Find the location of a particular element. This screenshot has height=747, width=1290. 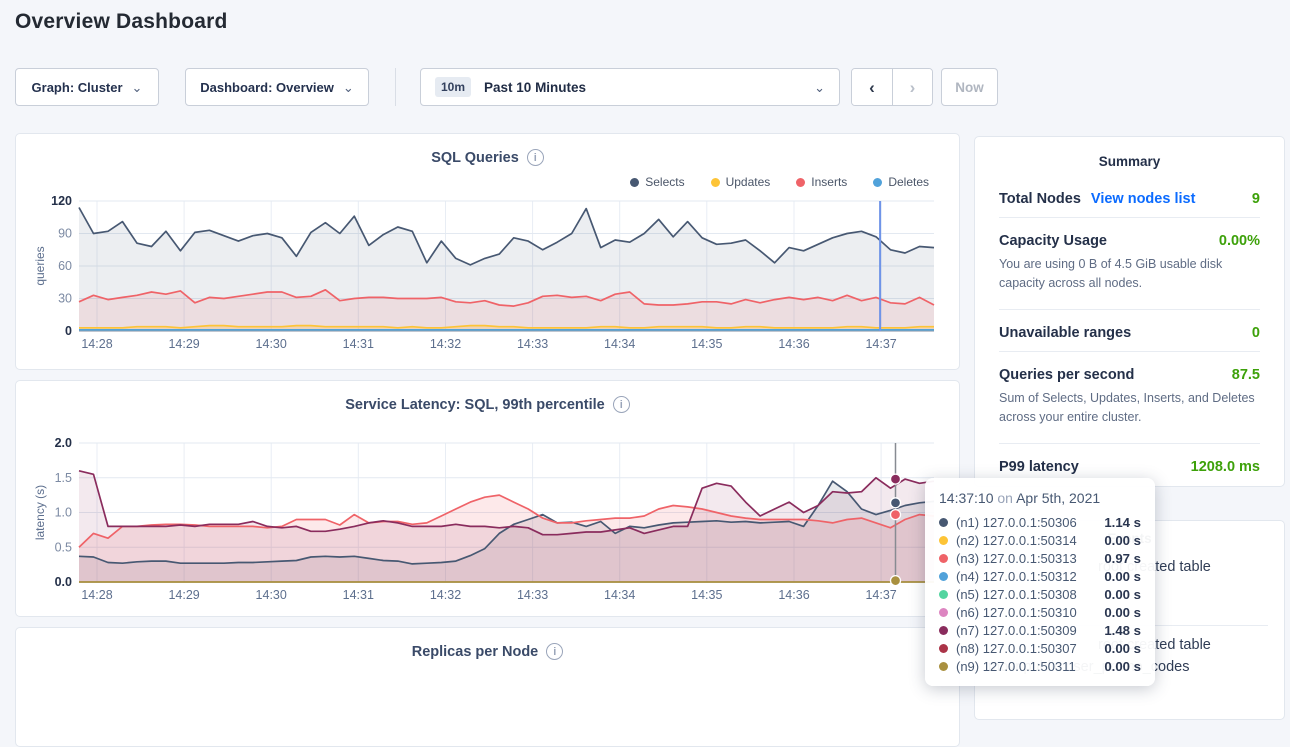

tooltip-row: (n7) 127.0.0.1:50309 1.48 s is located at coordinates (1040, 630).